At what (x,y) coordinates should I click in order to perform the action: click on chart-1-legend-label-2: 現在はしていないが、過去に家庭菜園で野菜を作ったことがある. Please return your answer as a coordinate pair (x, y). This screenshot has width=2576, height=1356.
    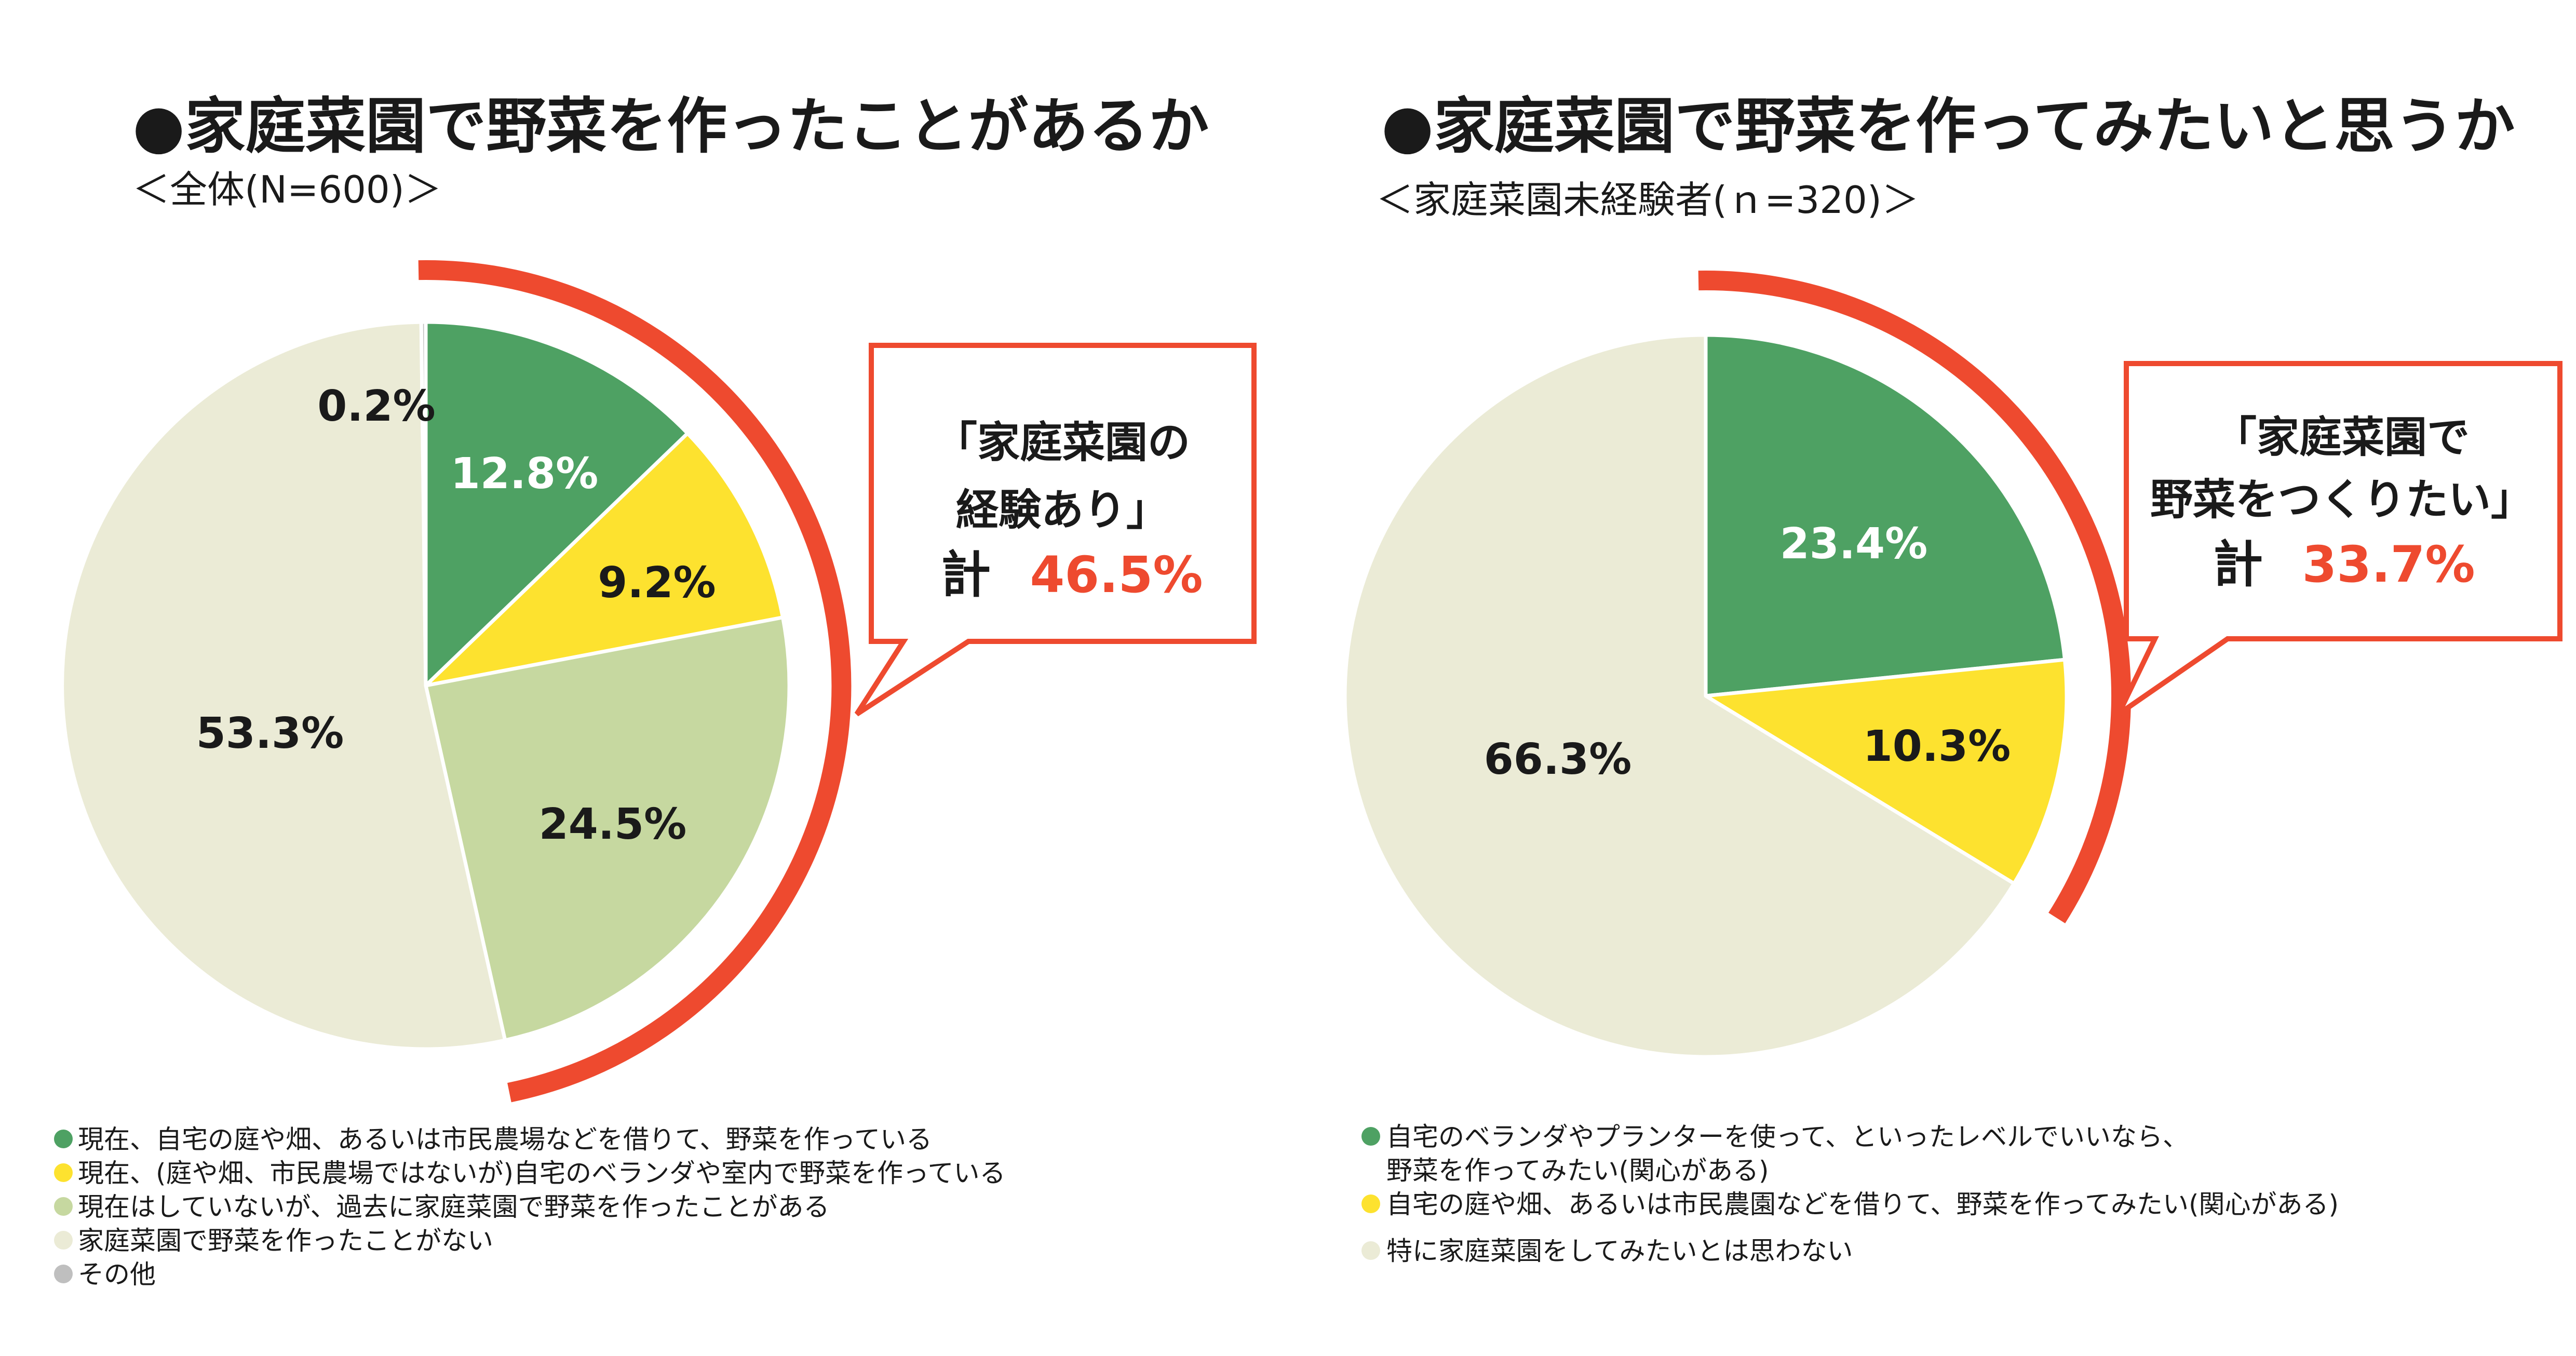
    Looking at the image, I should click on (454, 1207).